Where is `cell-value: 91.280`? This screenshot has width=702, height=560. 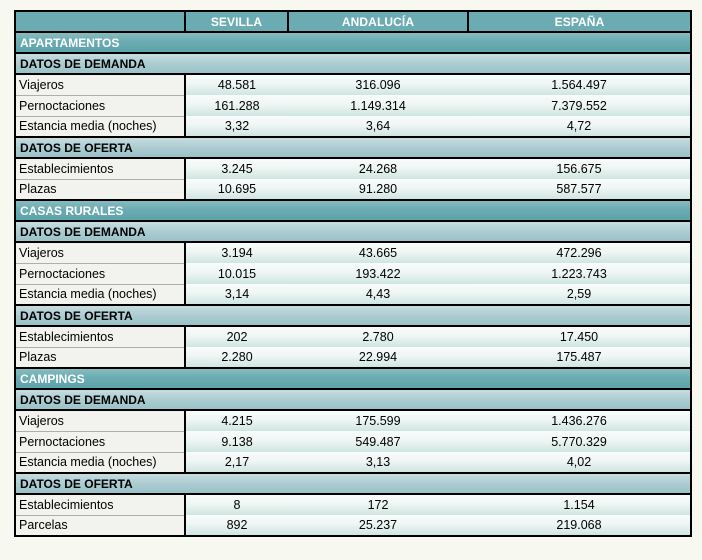 cell-value: 91.280 is located at coordinates (378, 189).